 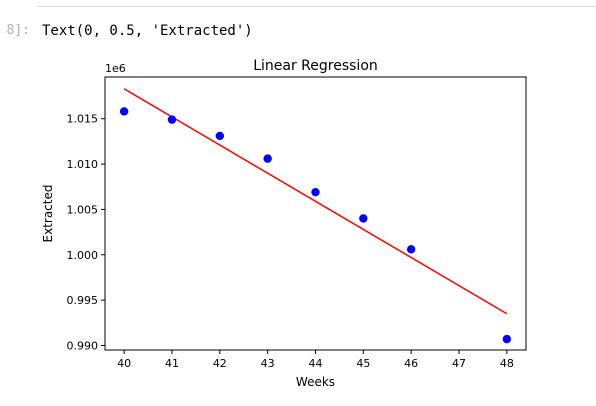 What do you see at coordinates (172, 363) in the screenshot?
I see `x-tick-label: 41` at bounding box center [172, 363].